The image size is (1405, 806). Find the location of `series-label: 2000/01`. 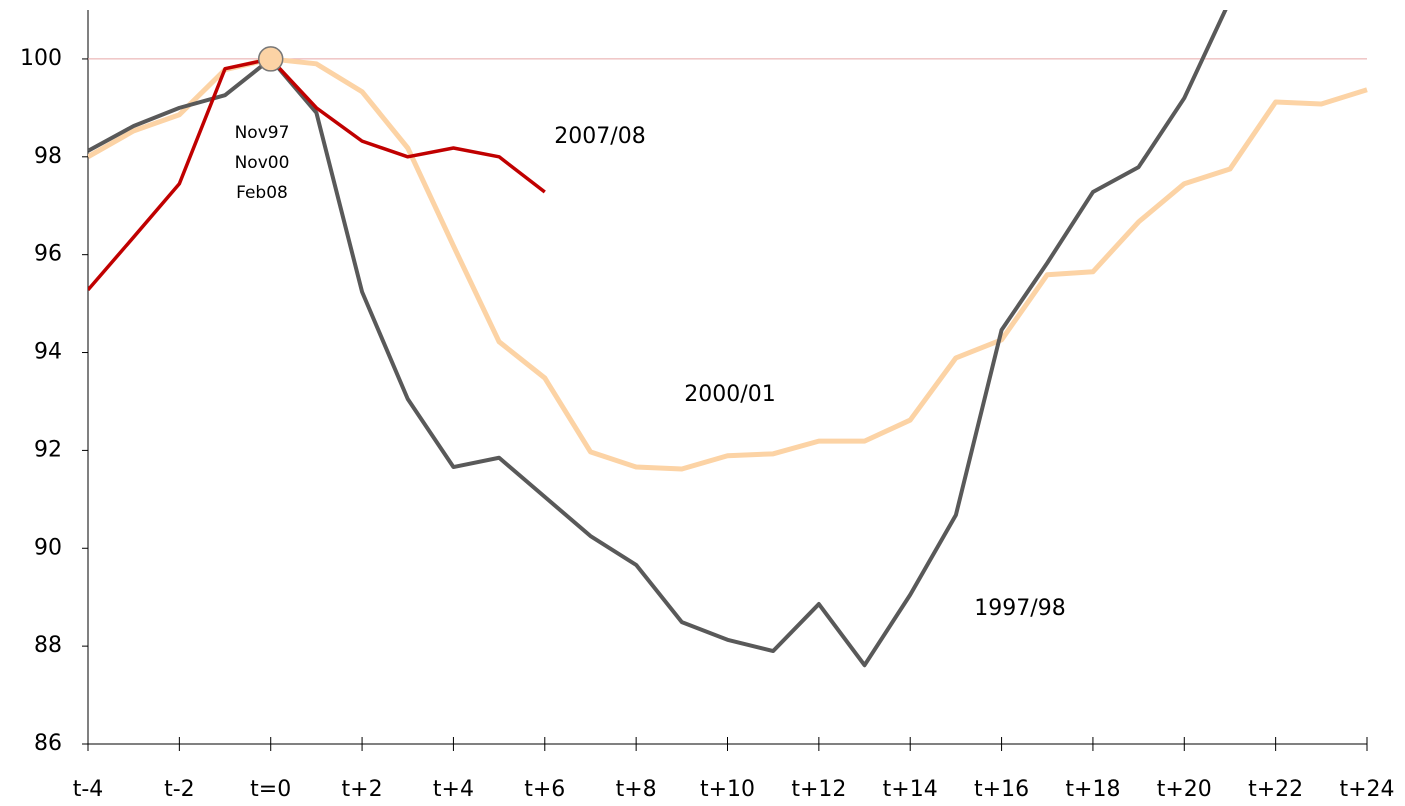

series-label: 2000/01 is located at coordinates (729, 394).